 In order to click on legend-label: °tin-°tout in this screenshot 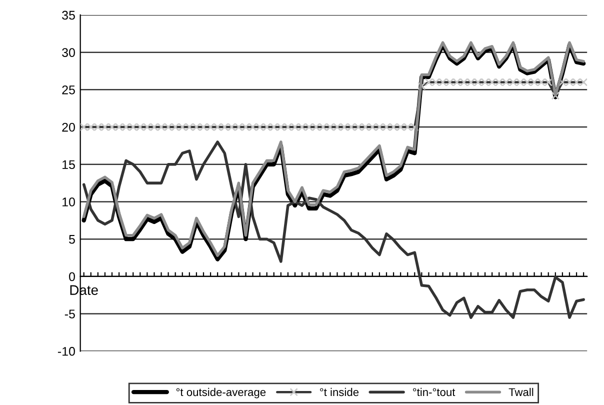, I will do `click(434, 392)`.